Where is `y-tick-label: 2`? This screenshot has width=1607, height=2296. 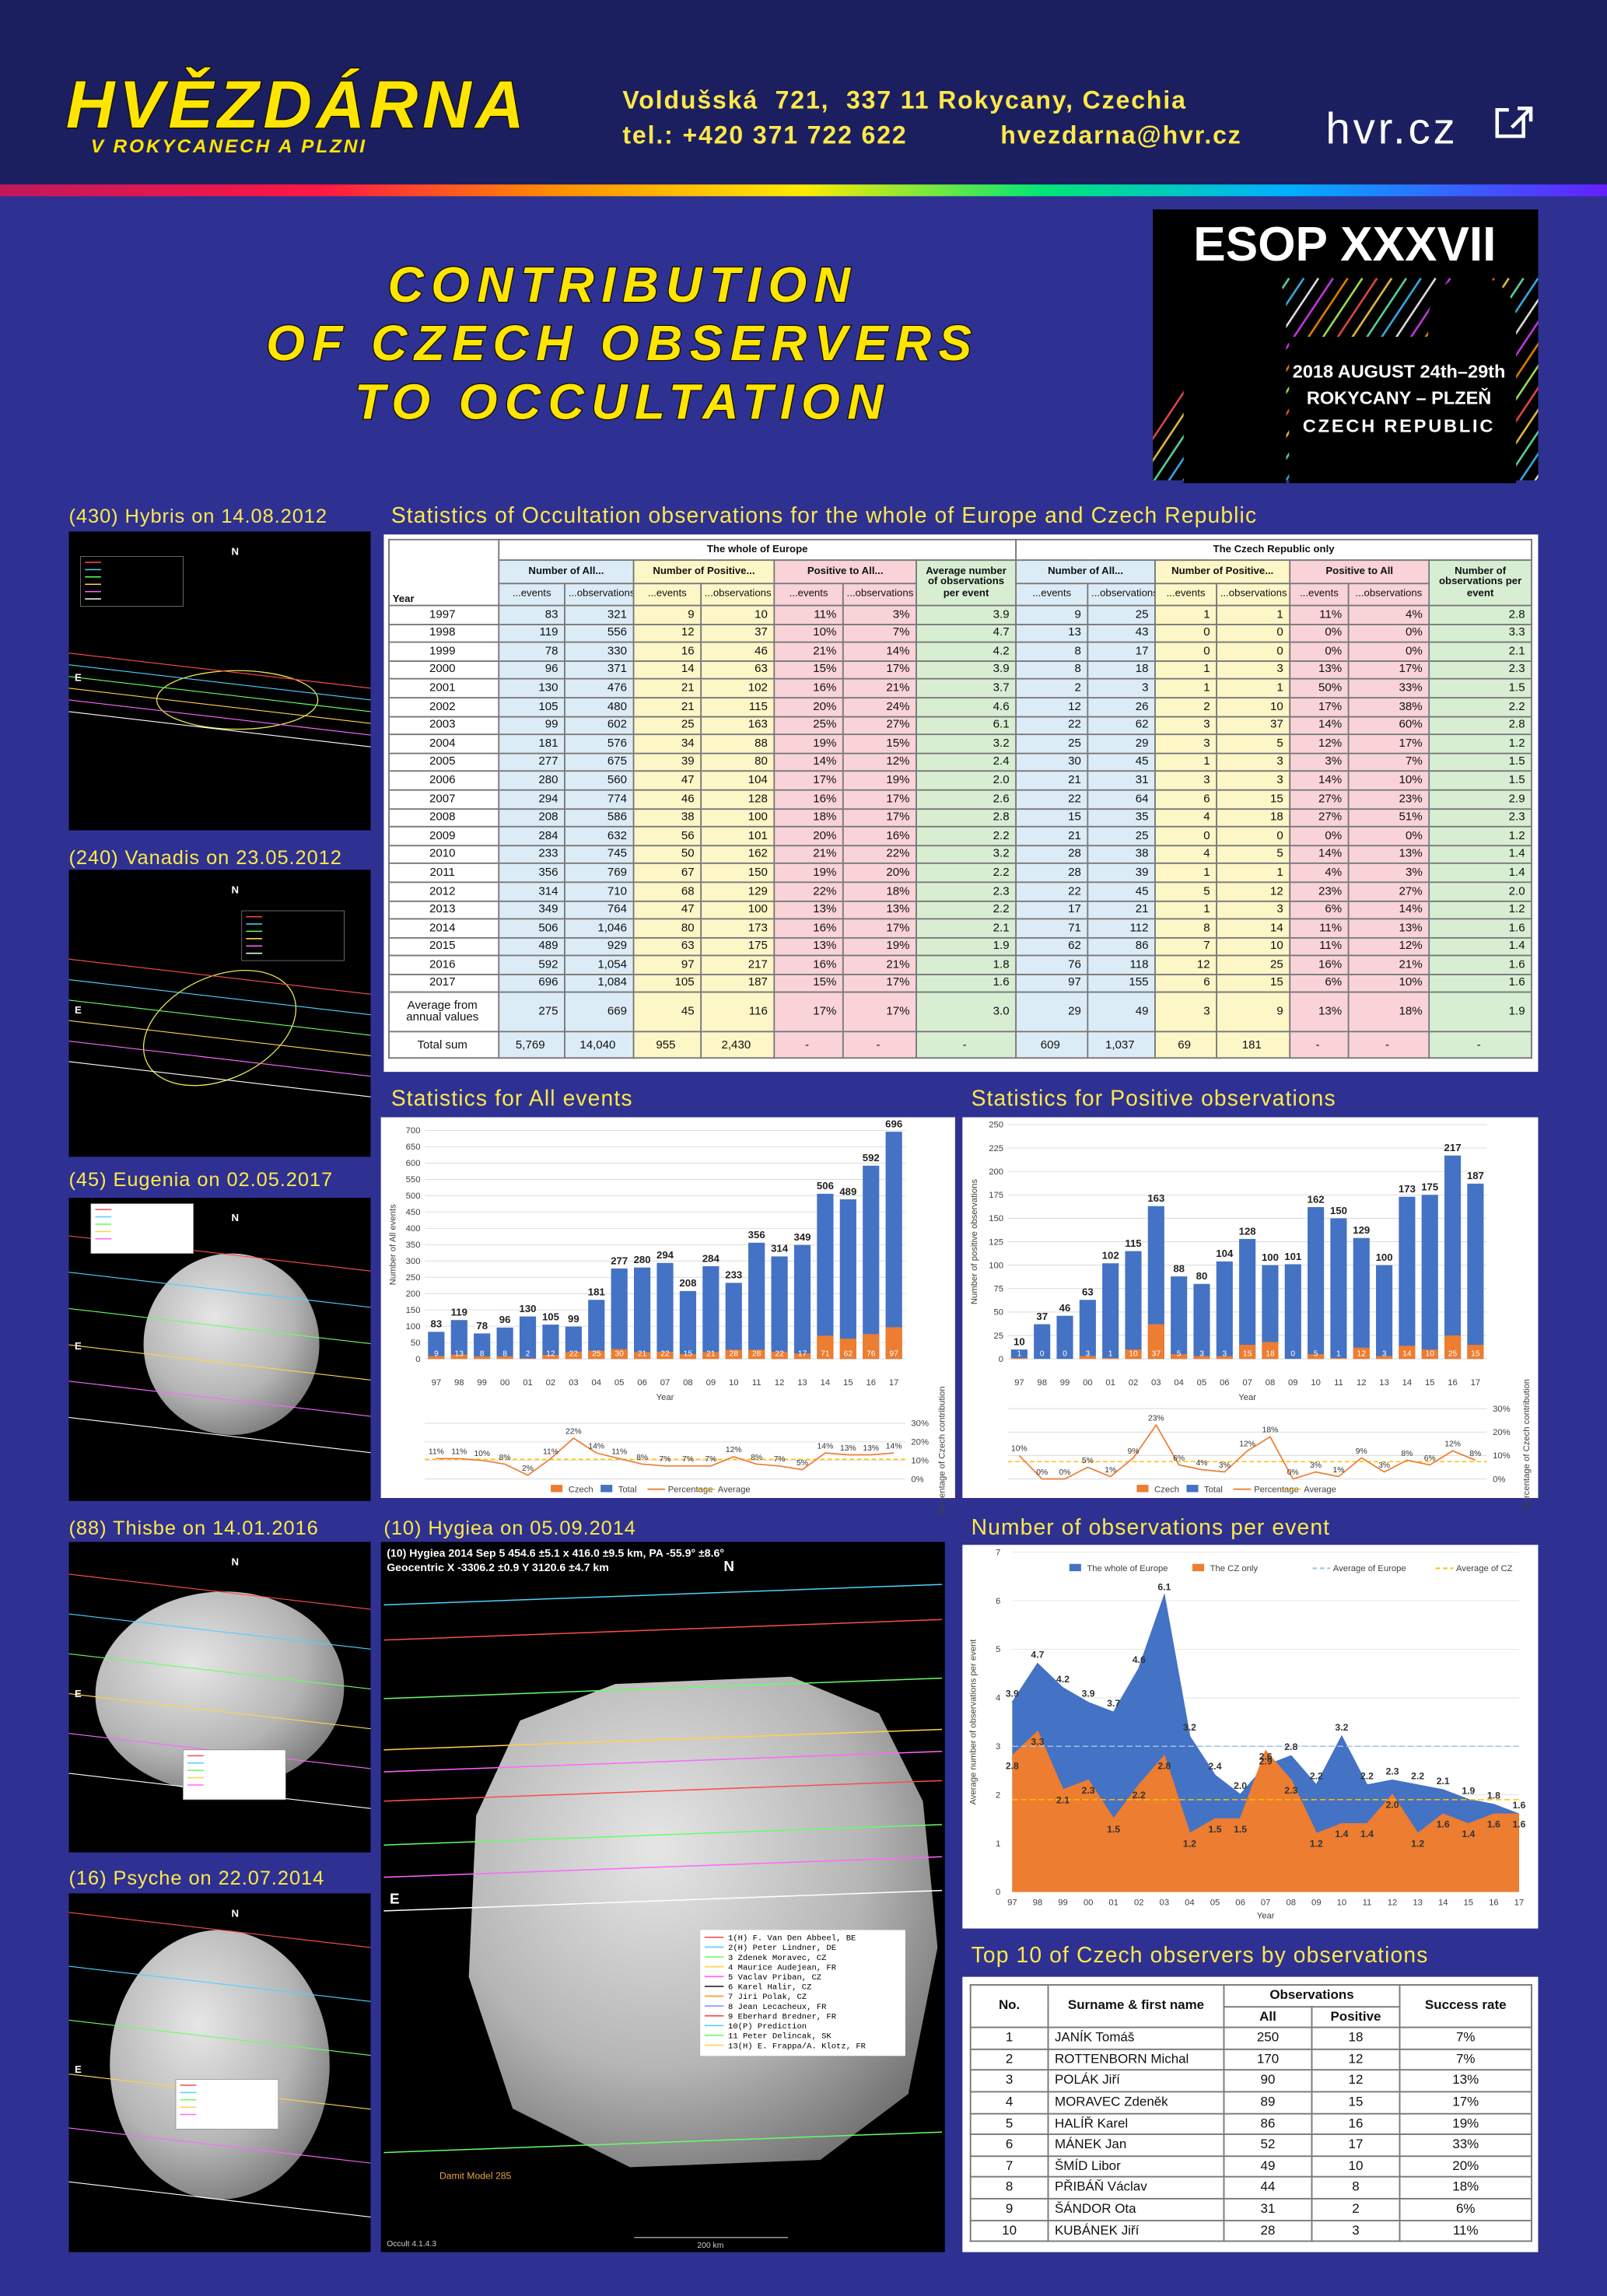 y-tick-label: 2 is located at coordinates (998, 1795).